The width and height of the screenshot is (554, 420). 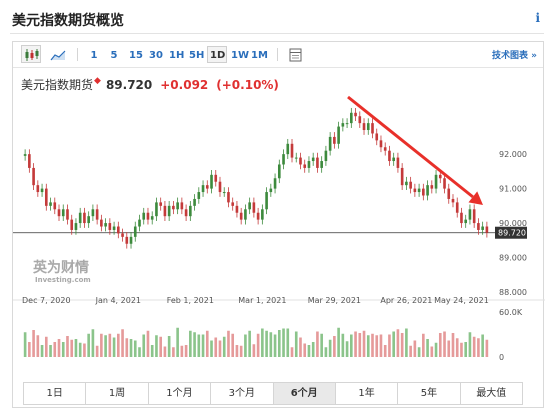 What do you see at coordinates (366, 393) in the screenshot?
I see `range-1y: 1年` at bounding box center [366, 393].